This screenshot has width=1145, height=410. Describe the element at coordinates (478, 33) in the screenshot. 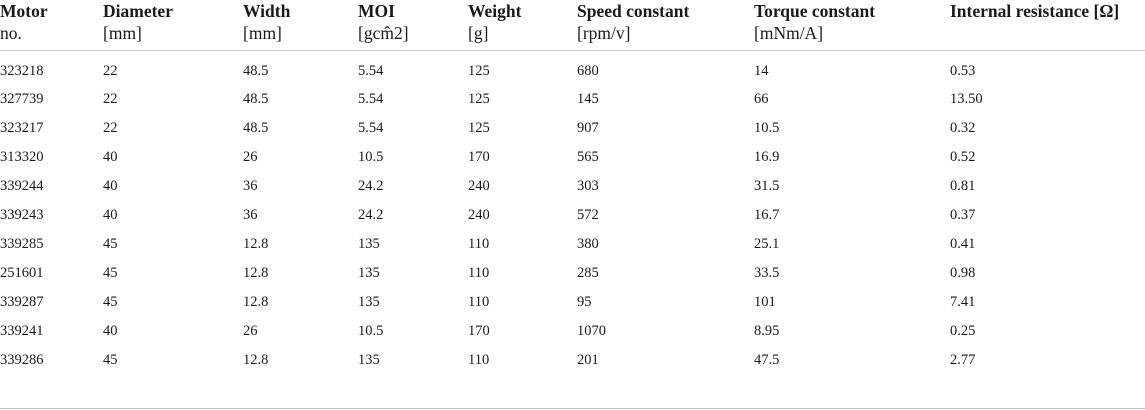

I see `header-unit: [g]` at that location.